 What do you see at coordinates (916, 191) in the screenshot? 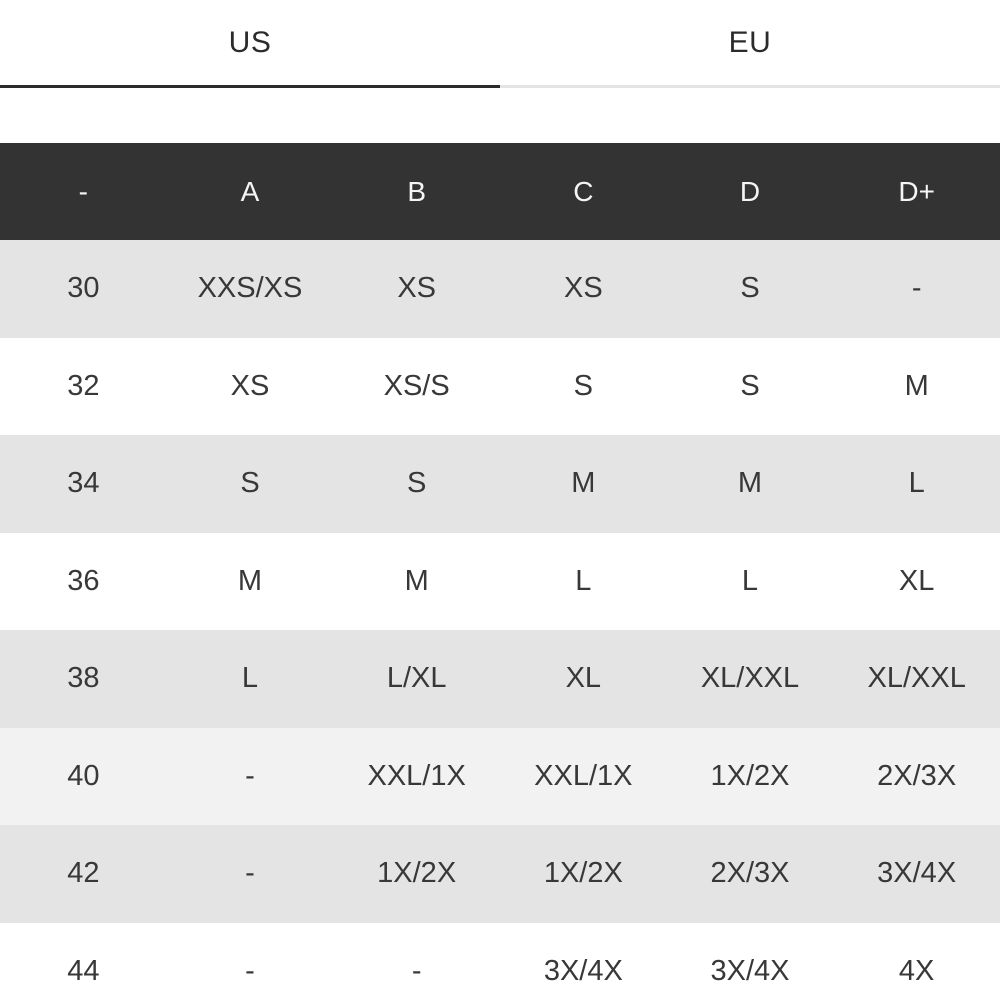
I see `header-cell: D+` at bounding box center [916, 191].